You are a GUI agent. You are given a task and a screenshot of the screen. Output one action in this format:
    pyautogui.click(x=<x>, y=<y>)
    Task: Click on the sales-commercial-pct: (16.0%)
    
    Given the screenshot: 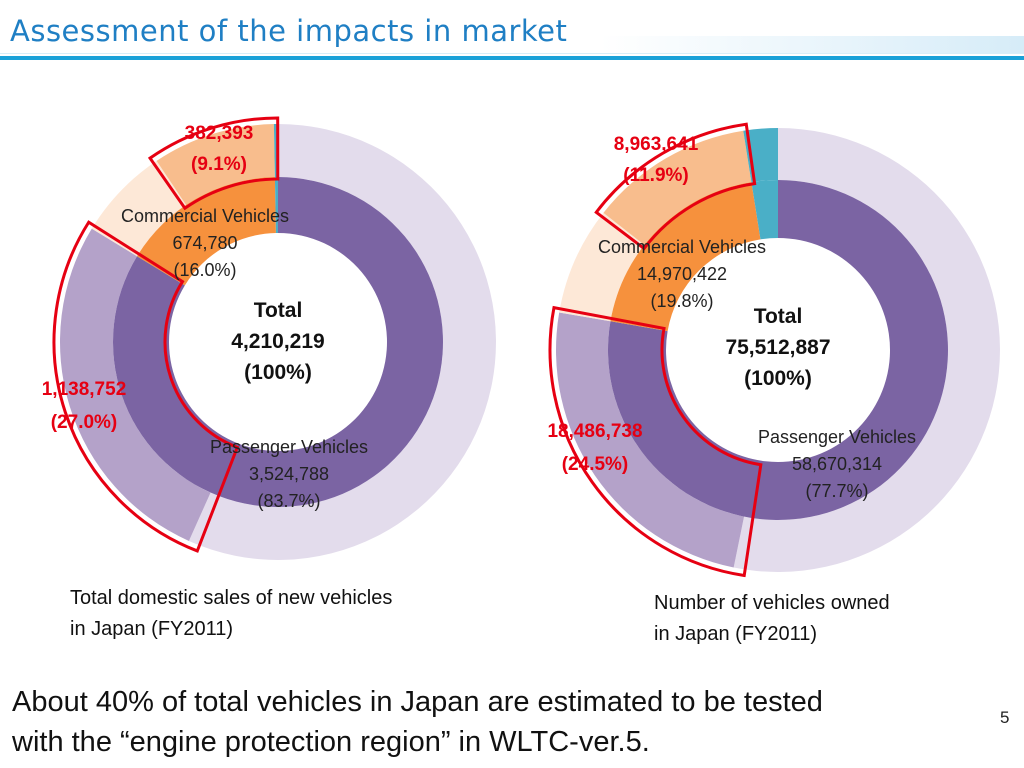 What is the action you would take?
    pyautogui.click(x=204, y=270)
    